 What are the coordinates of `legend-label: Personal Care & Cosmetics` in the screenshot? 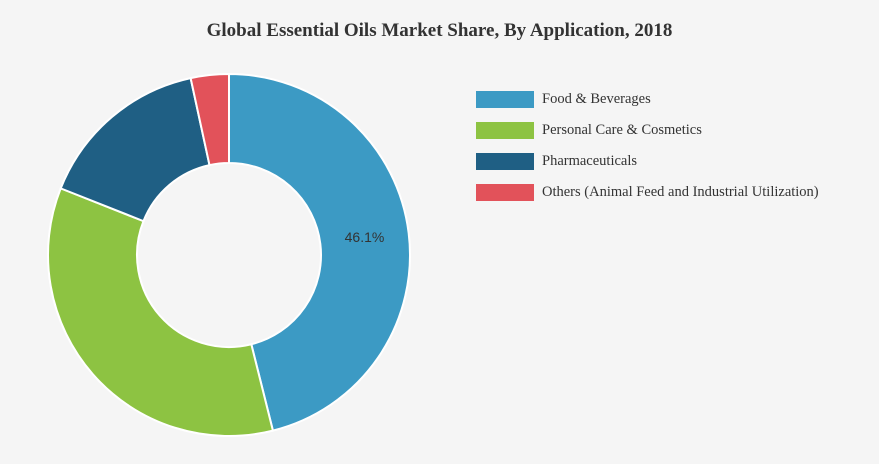 It's located at (622, 130).